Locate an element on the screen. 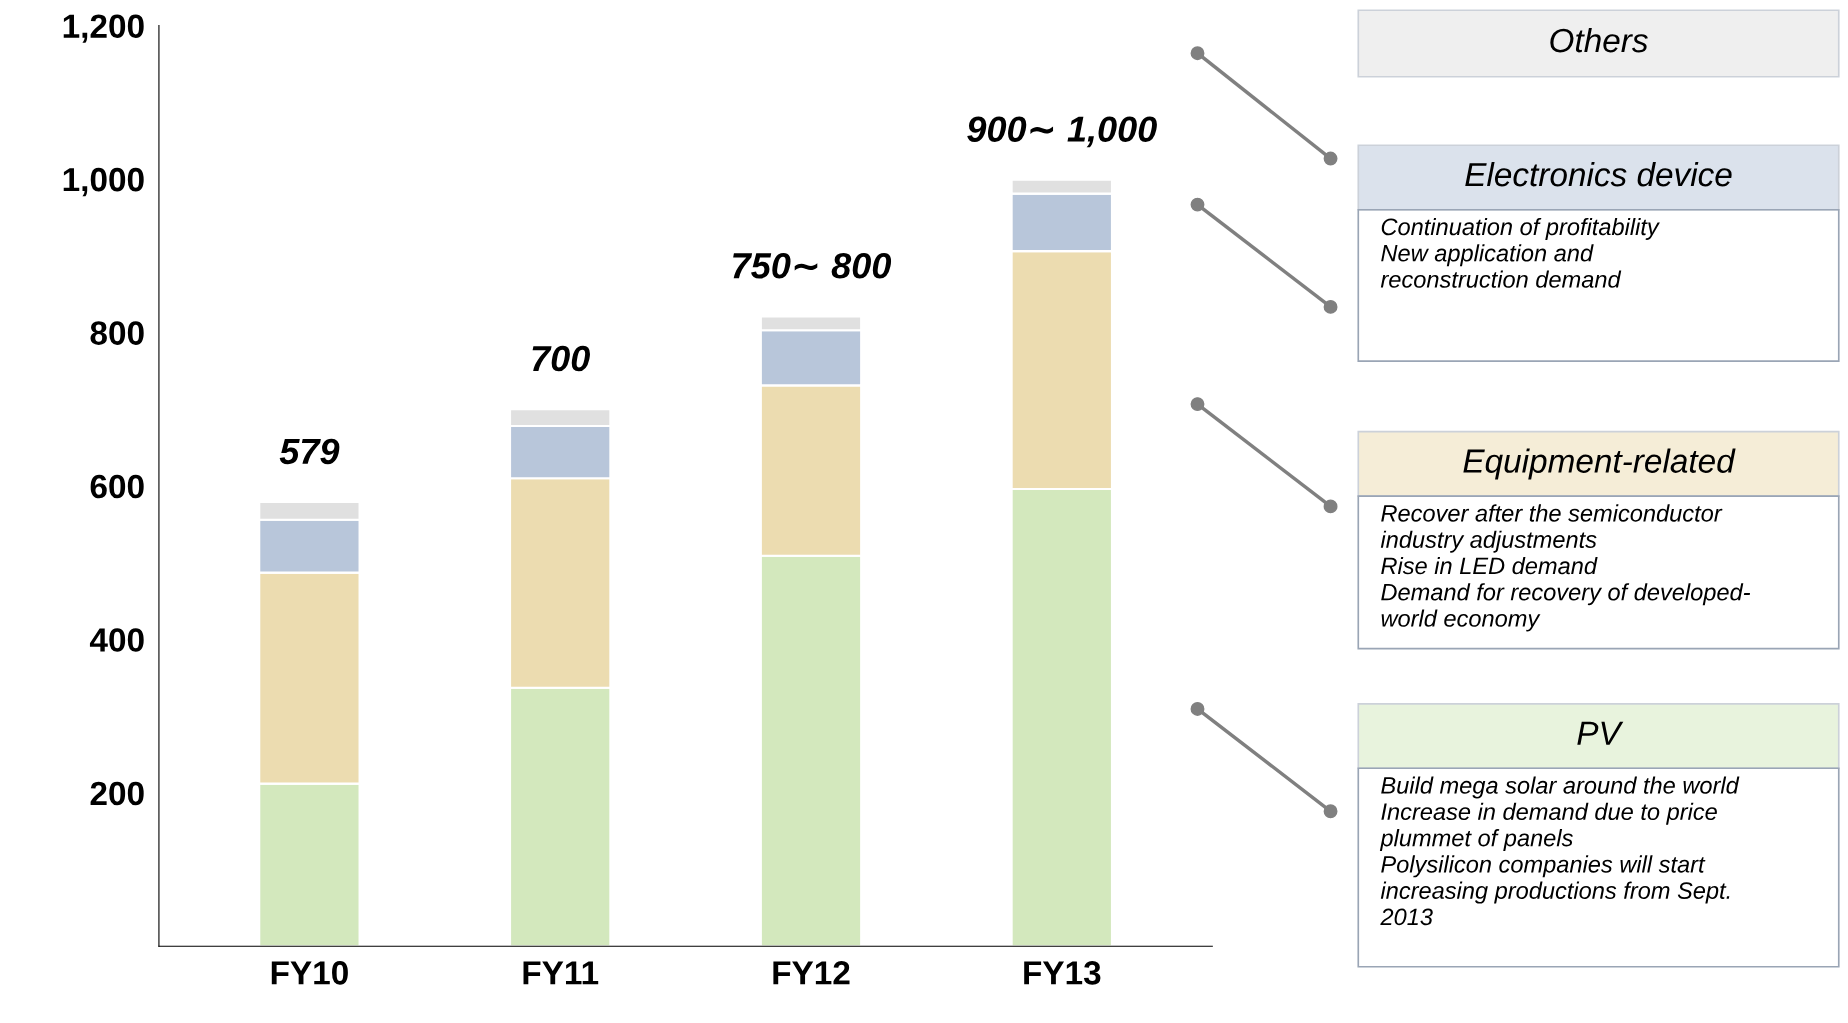 This screenshot has height=1023, width=1848. x-tick-label: FY13 is located at coordinates (1062, 973).